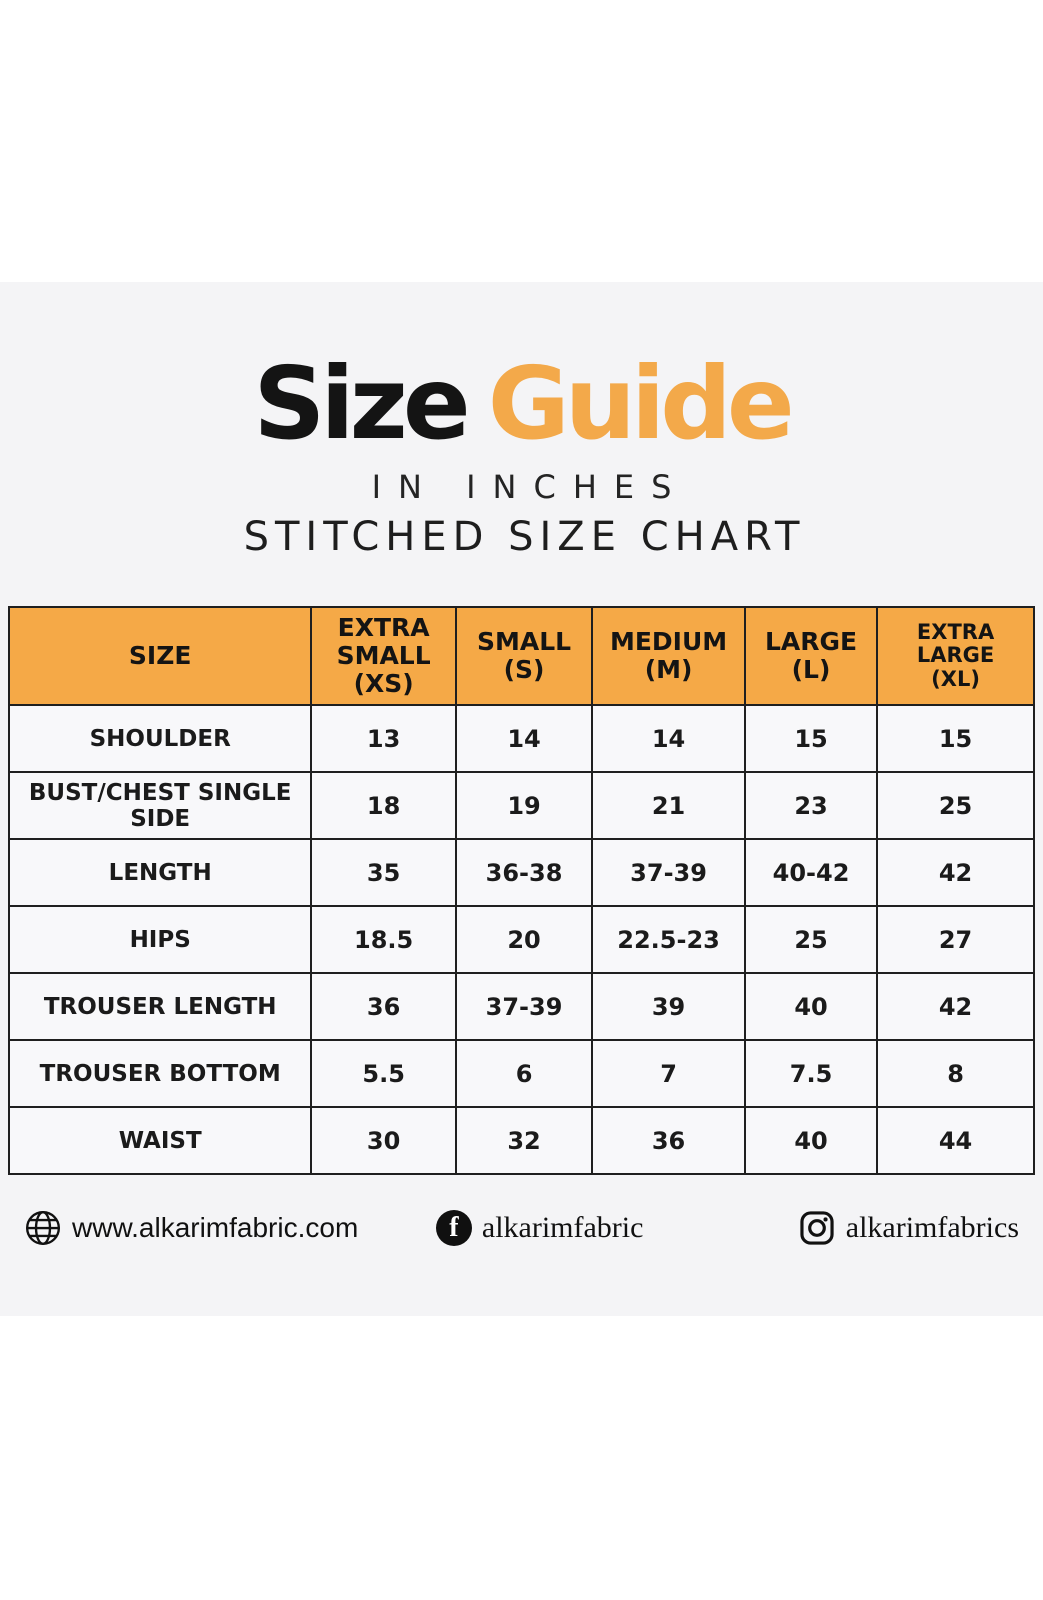 Image resolution: width=1043 pixels, height=1600 pixels. I want to click on table-row-shoulder: SHOULDER 13 14 14 15 15, so click(521, 738).